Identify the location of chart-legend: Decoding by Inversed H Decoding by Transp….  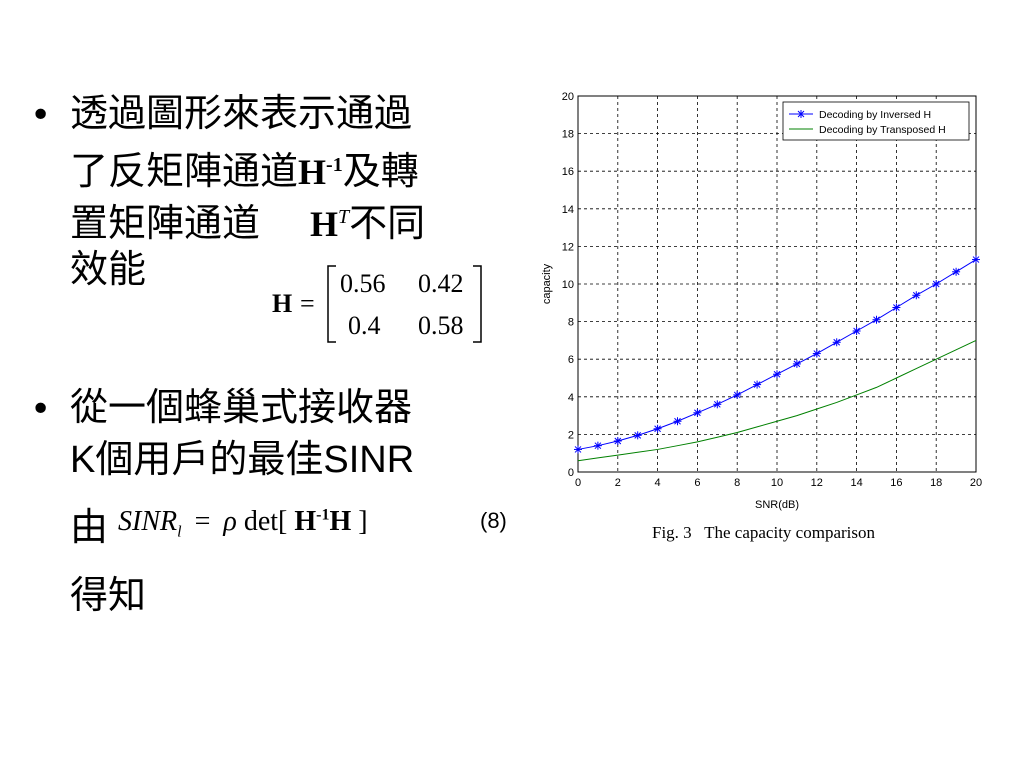
(876, 121).